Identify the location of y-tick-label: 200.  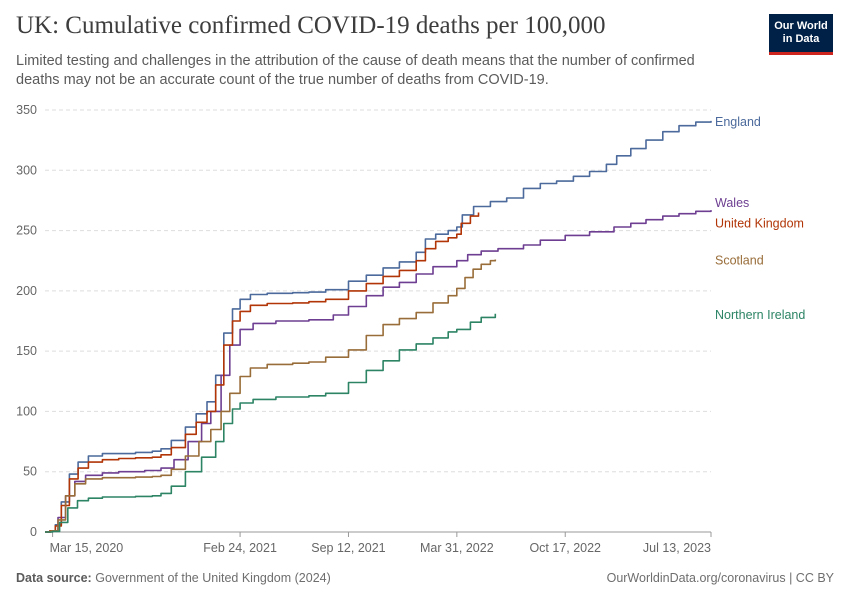
(26, 291).